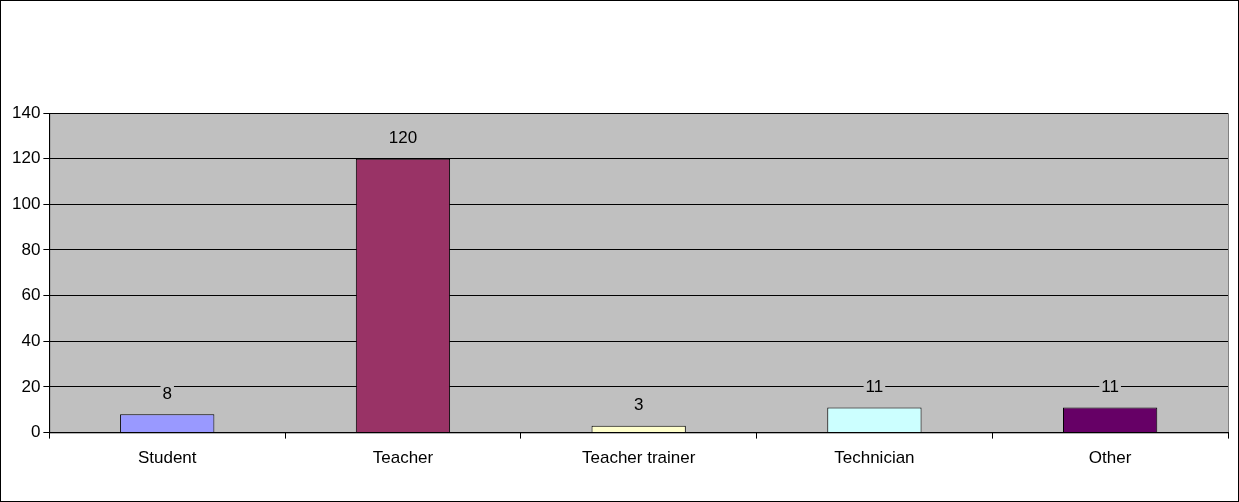 This screenshot has height=502, width=1239. Describe the element at coordinates (31, 295) in the screenshot. I see `y-tick-label: 60` at that location.